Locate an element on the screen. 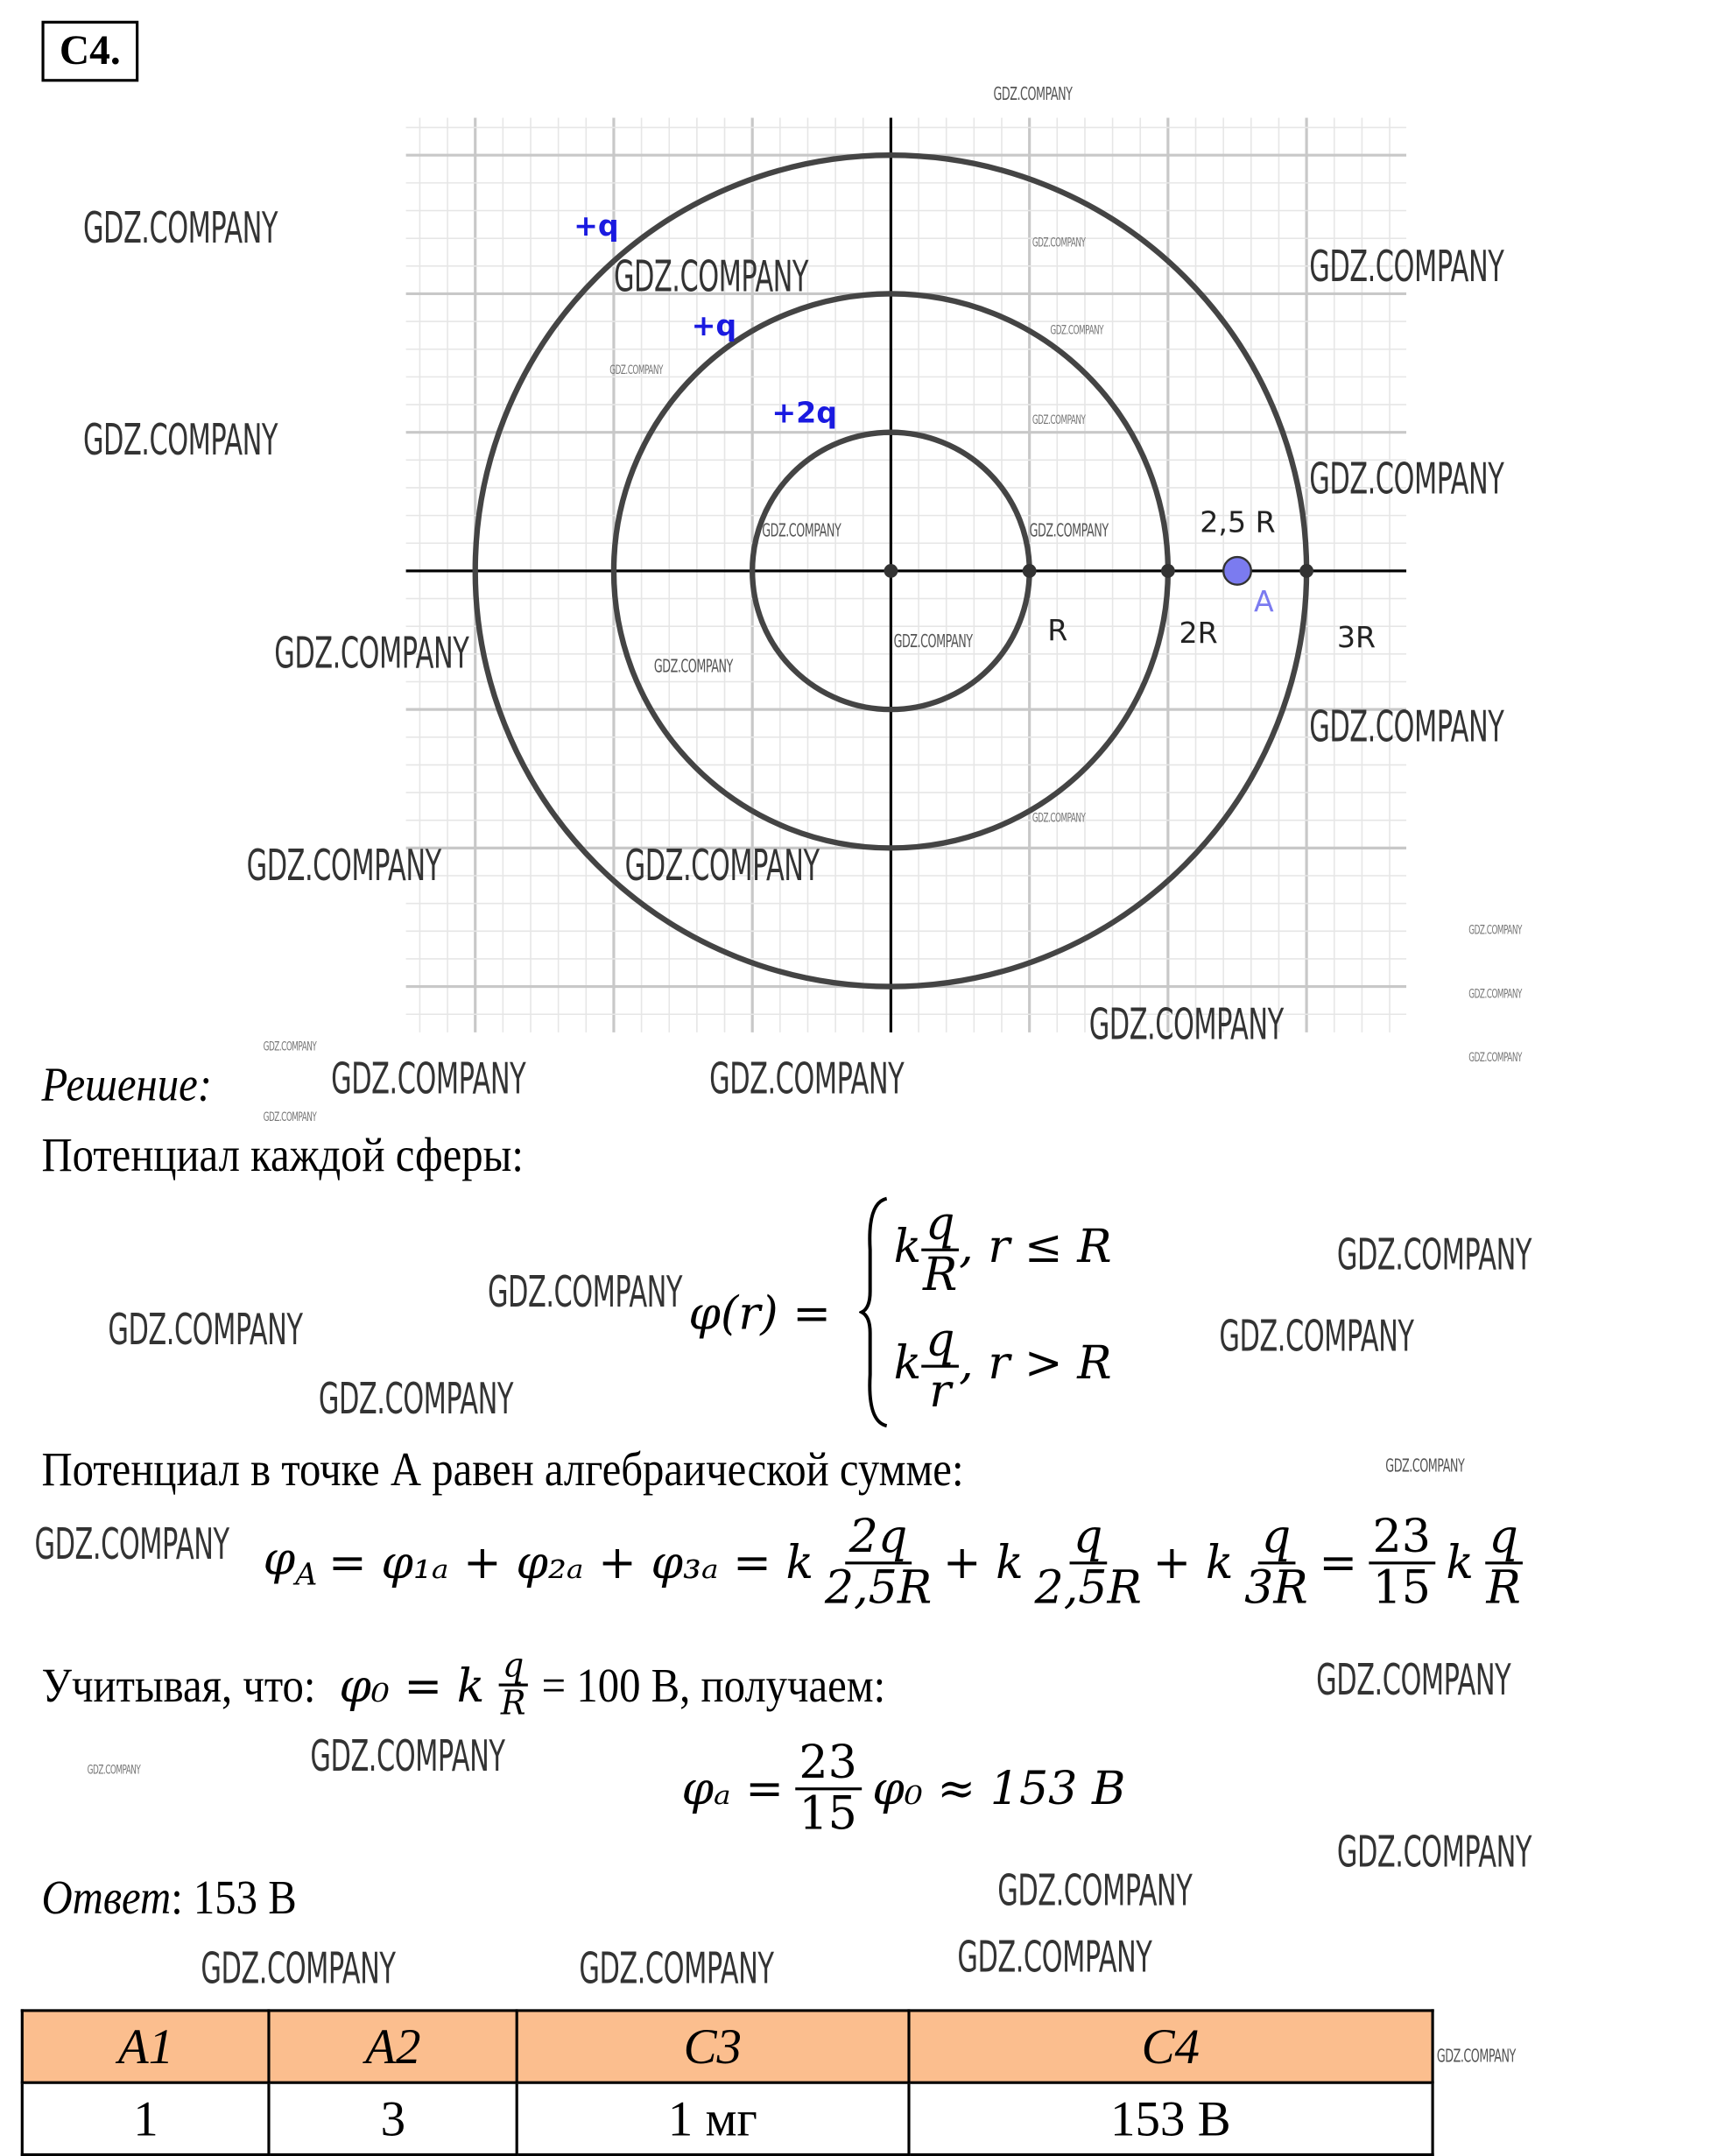 The width and height of the screenshot is (1718, 2156). point-label: A is located at coordinates (1264, 601).